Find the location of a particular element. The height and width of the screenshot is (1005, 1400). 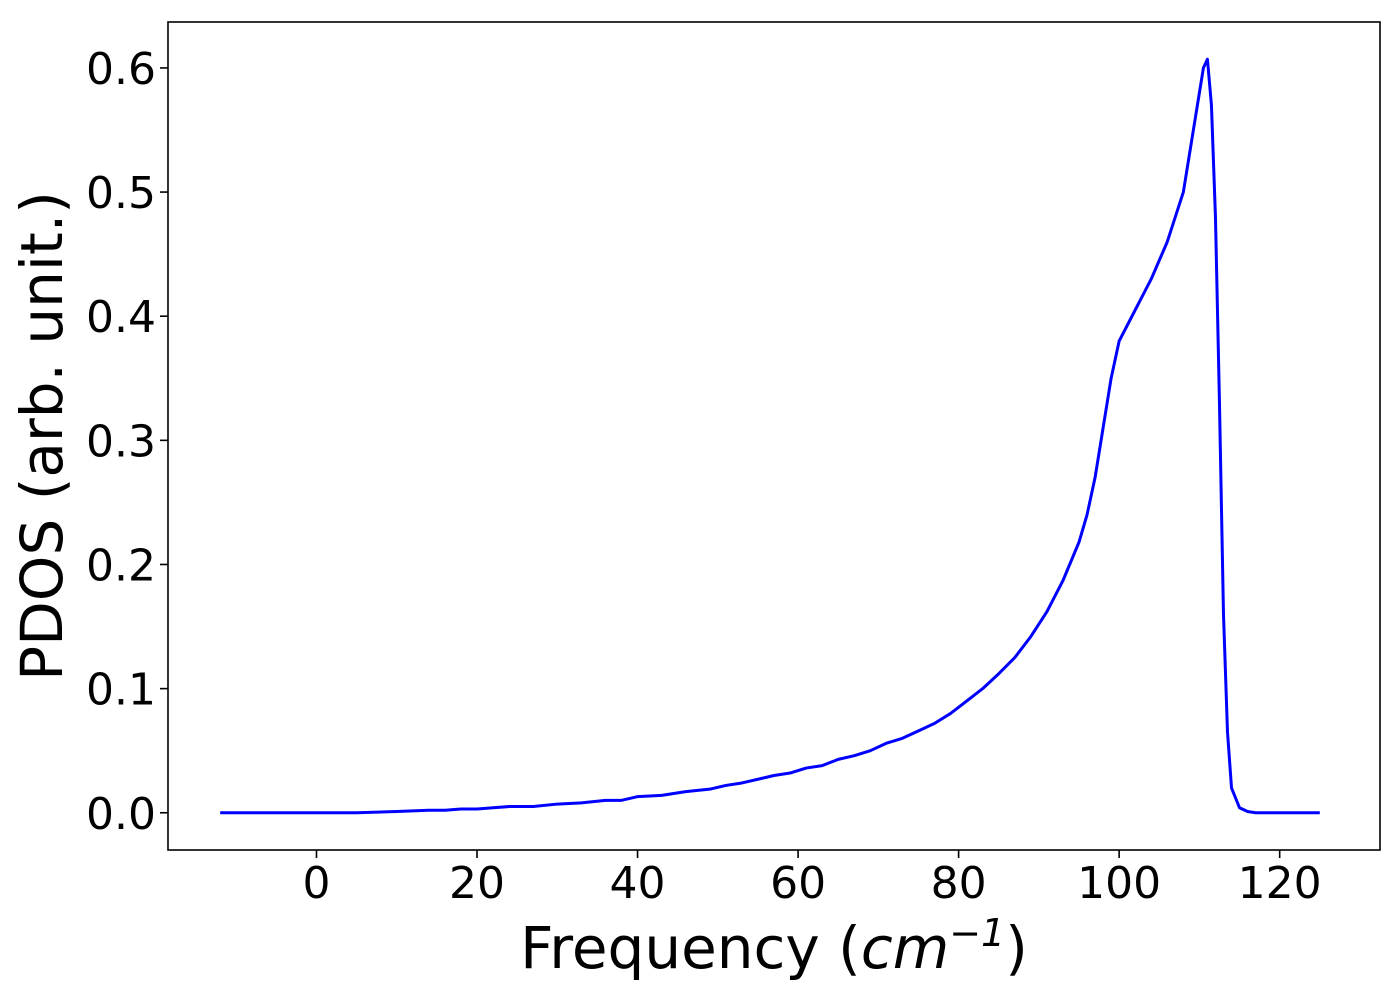

y-tick-label: 0.4 is located at coordinates (121, 317).